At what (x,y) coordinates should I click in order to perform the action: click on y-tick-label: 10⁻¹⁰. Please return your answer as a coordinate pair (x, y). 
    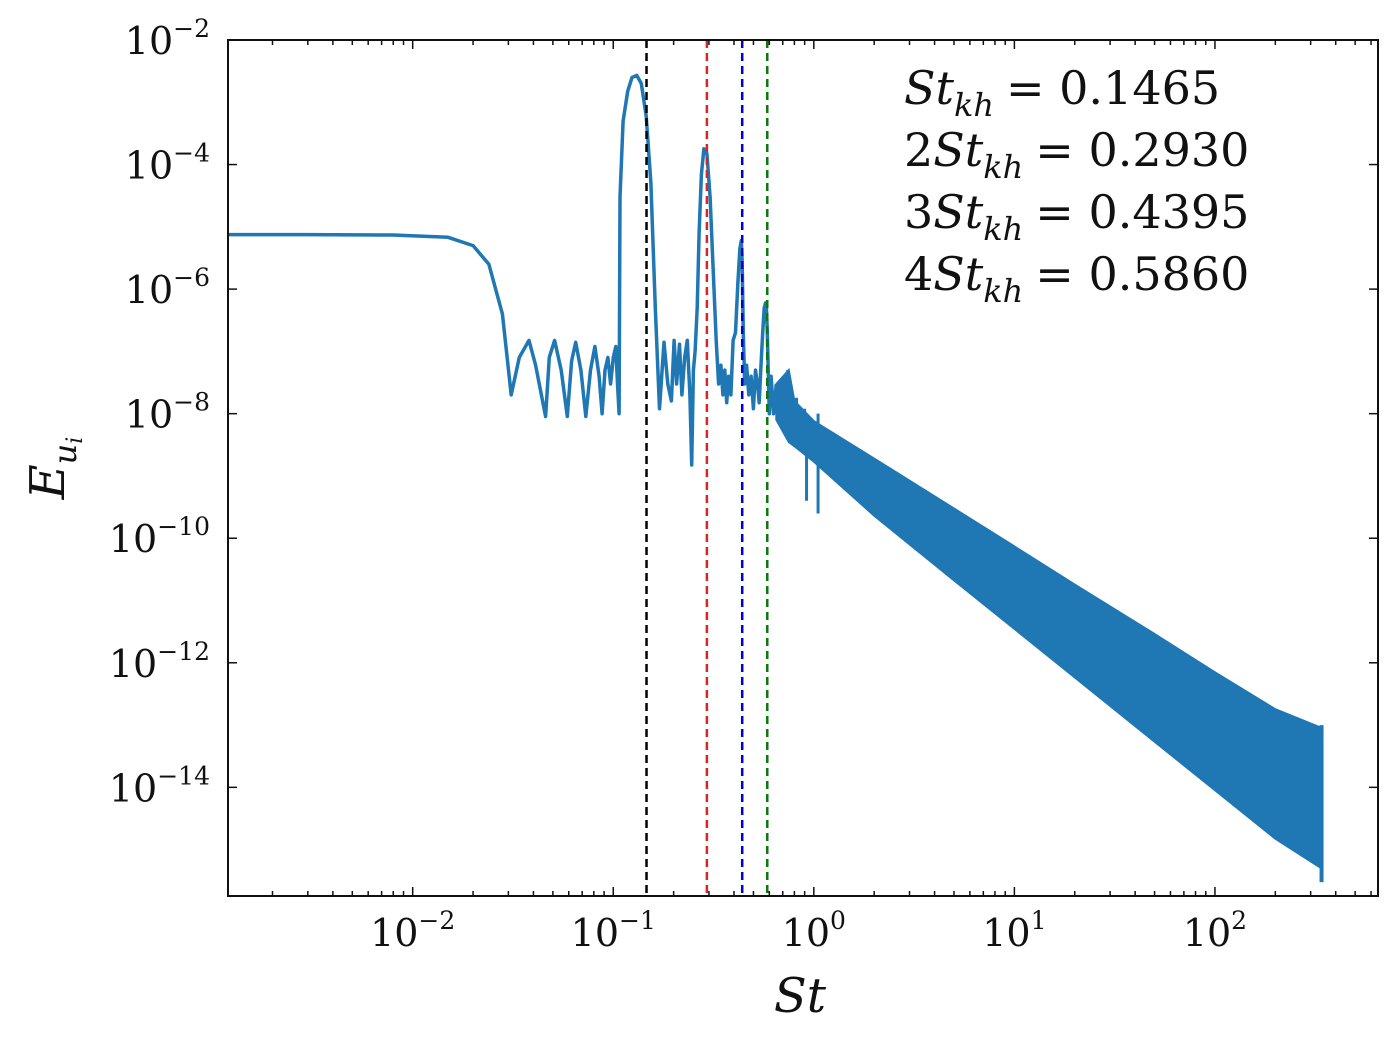
    Looking at the image, I should click on (159, 536).